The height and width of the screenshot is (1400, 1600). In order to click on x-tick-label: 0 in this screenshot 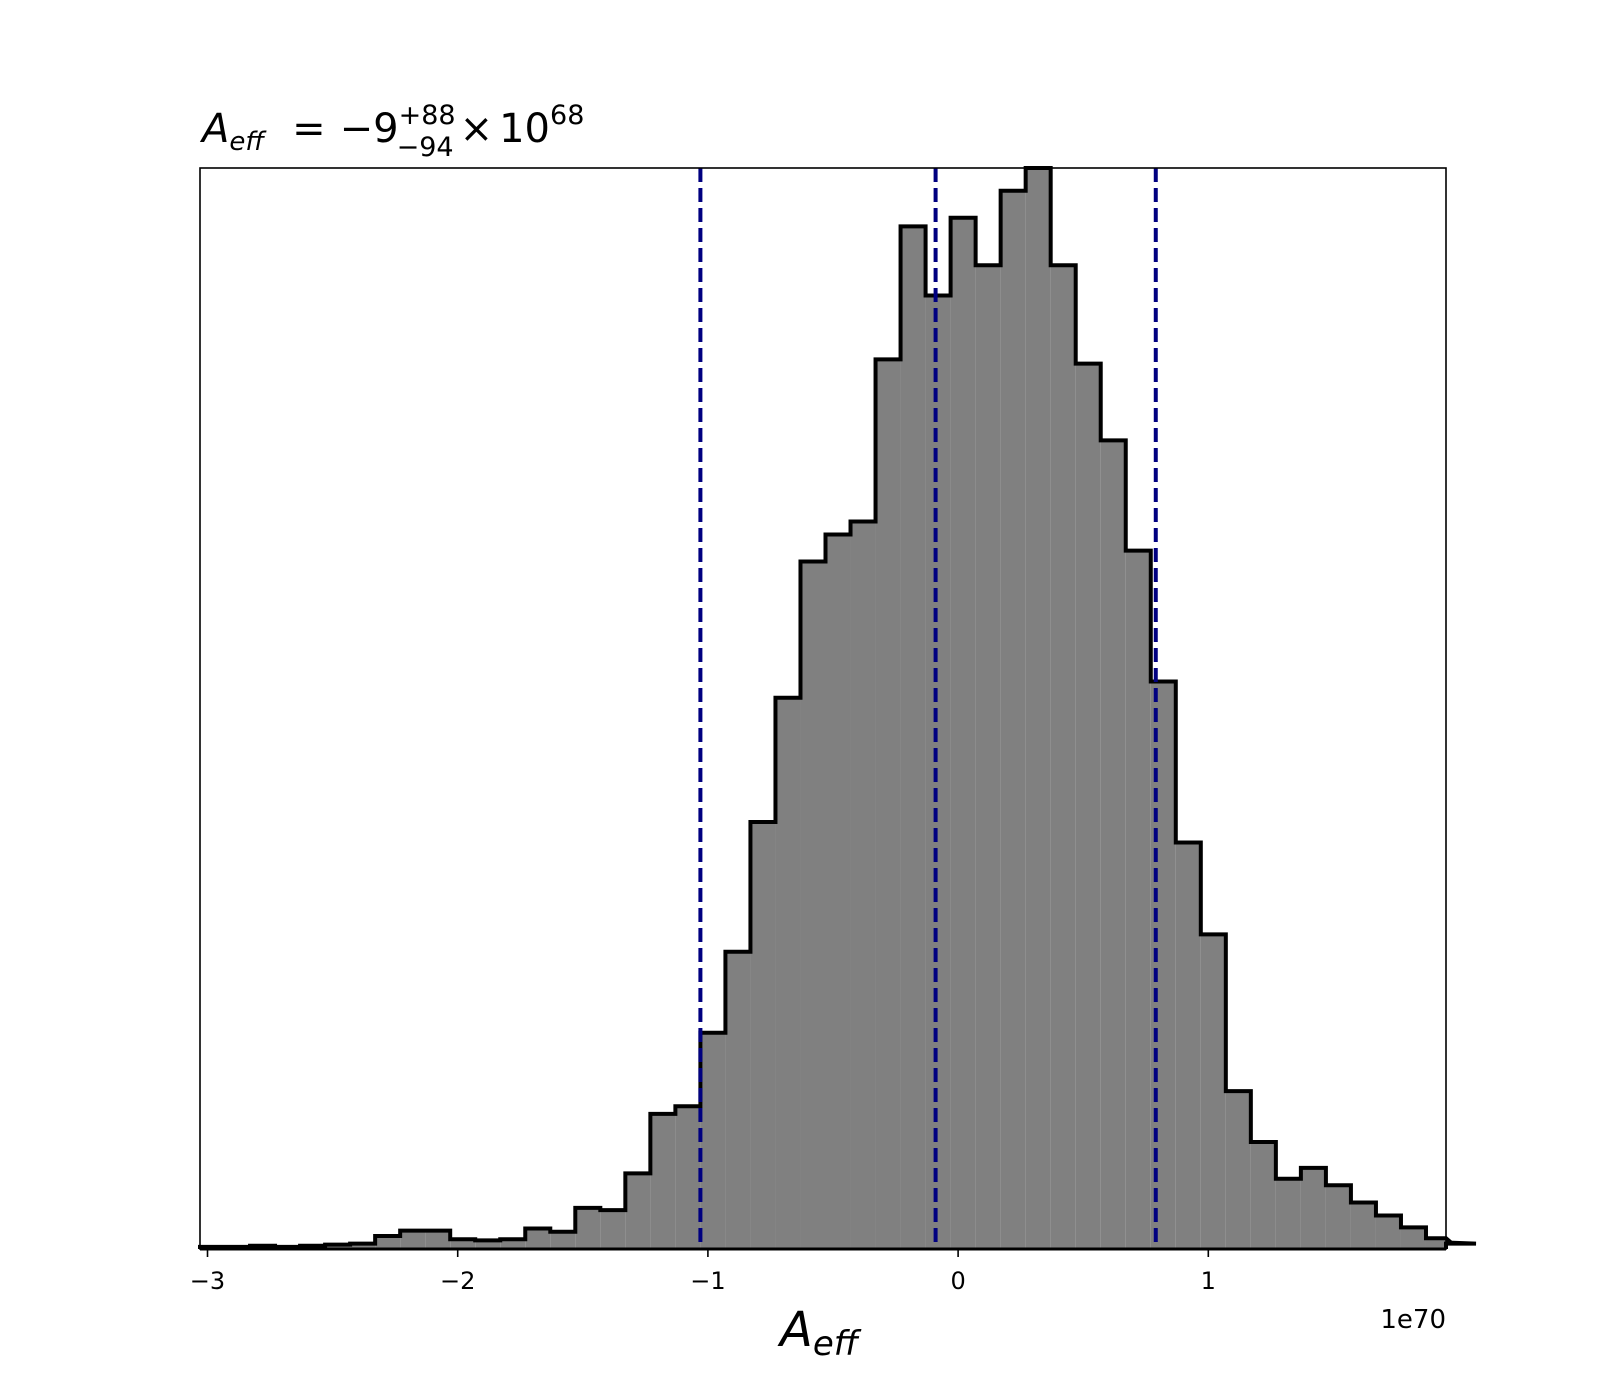, I will do `click(957, 1281)`.